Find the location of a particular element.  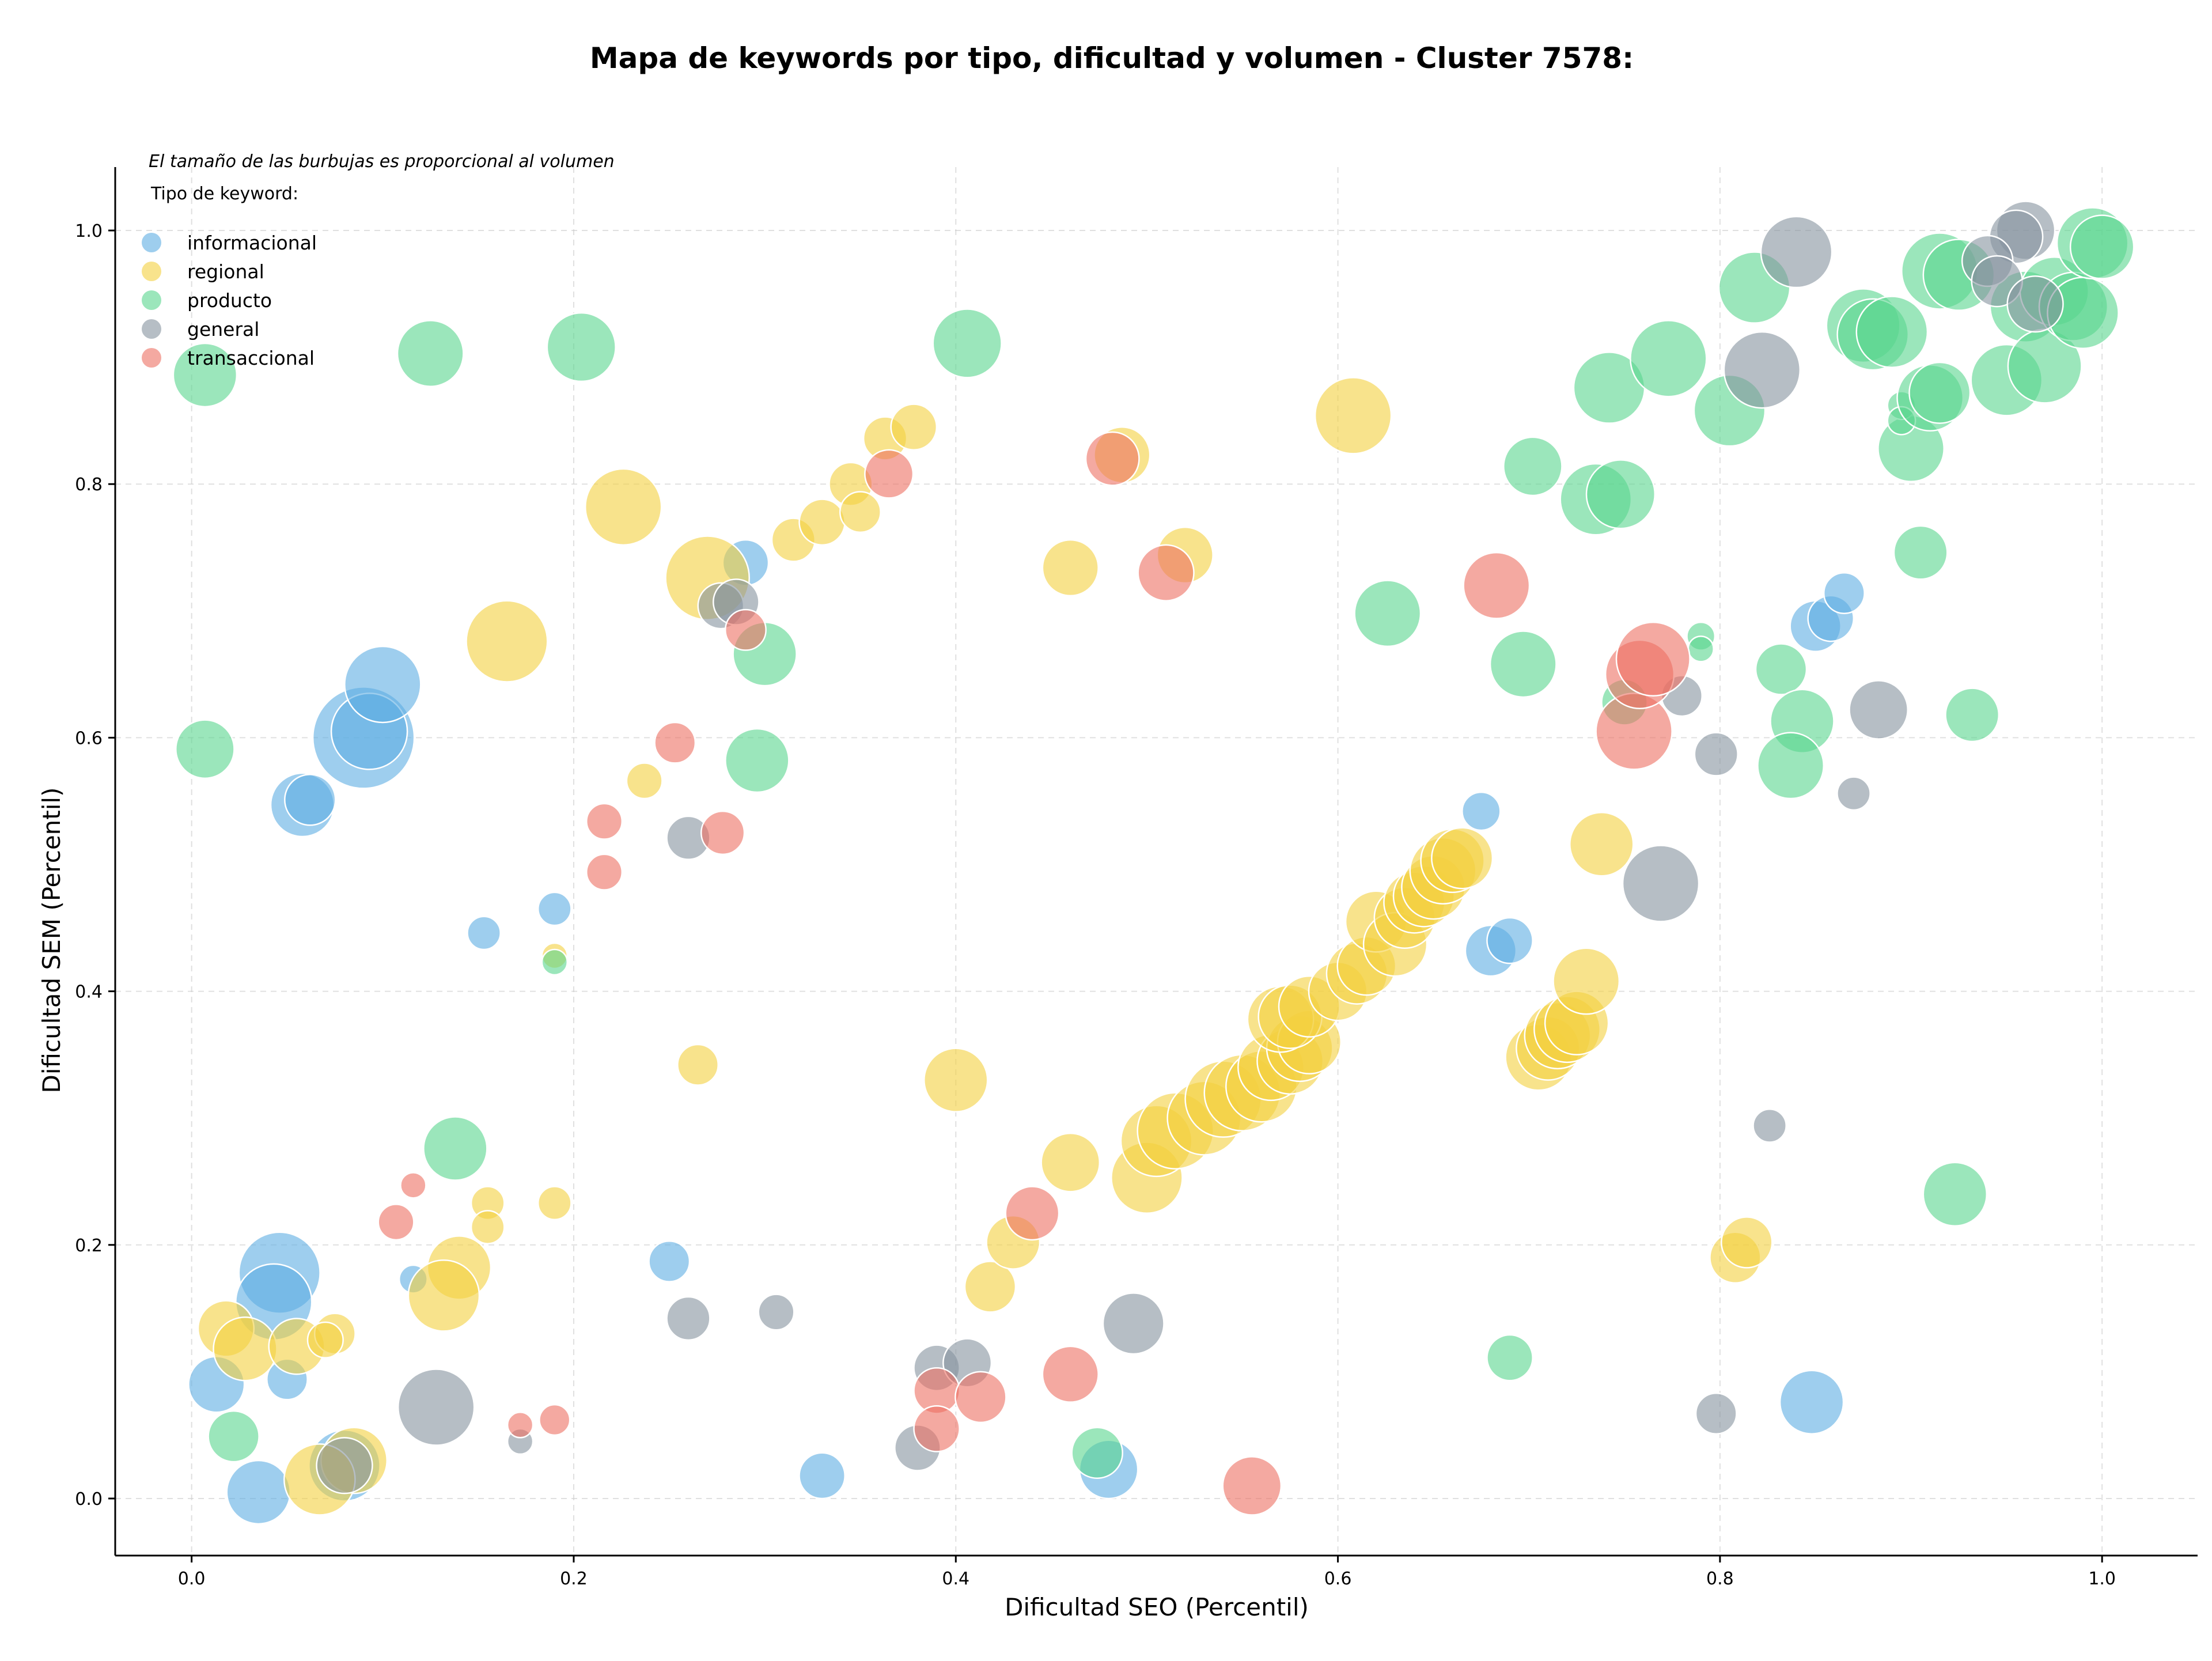

x-axis-label: Dificultad SEO (Percentil) is located at coordinates (1157, 1607).